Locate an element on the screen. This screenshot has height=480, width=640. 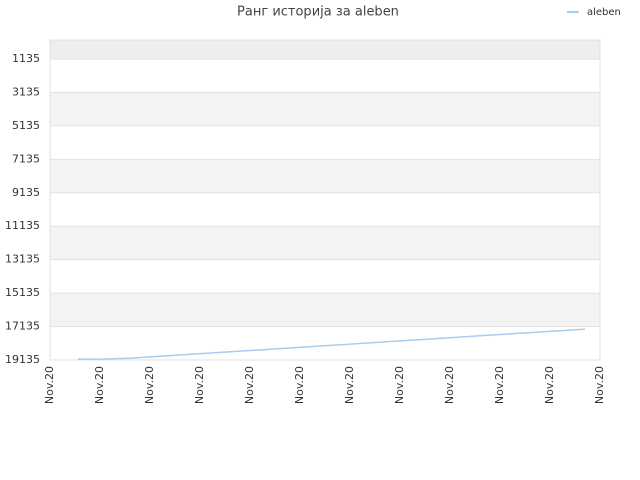
data-line is located at coordinates (331, 344).